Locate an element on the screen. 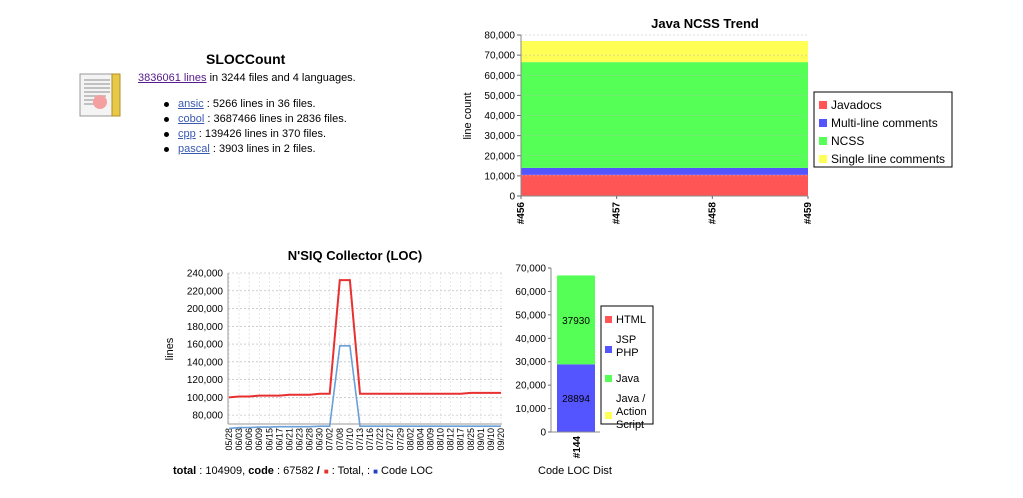 This screenshot has height=498, width=1023. list-item: cobol : 3687466 lines in 2836 files. is located at coordinates (254, 119).